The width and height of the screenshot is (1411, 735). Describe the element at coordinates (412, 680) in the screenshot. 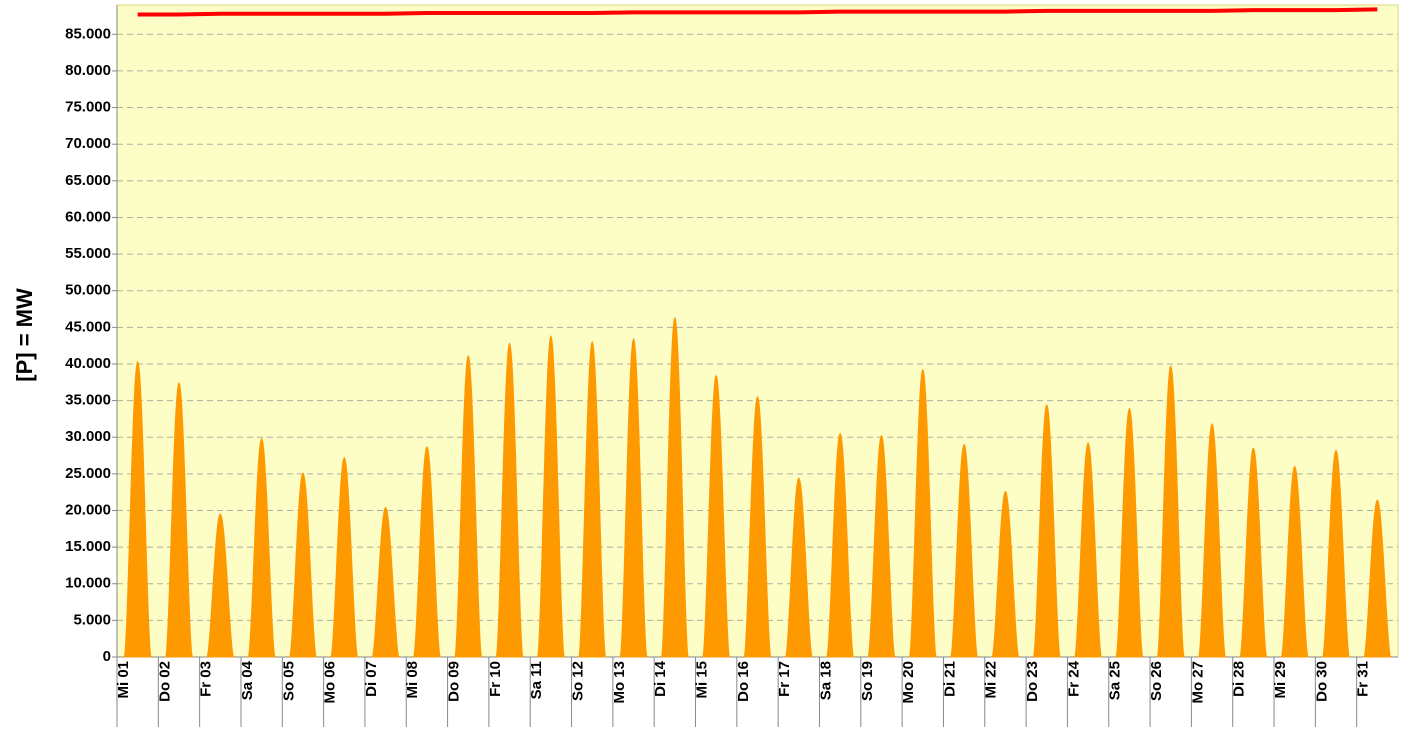

I see `x-tick-label: Mi 08` at that location.